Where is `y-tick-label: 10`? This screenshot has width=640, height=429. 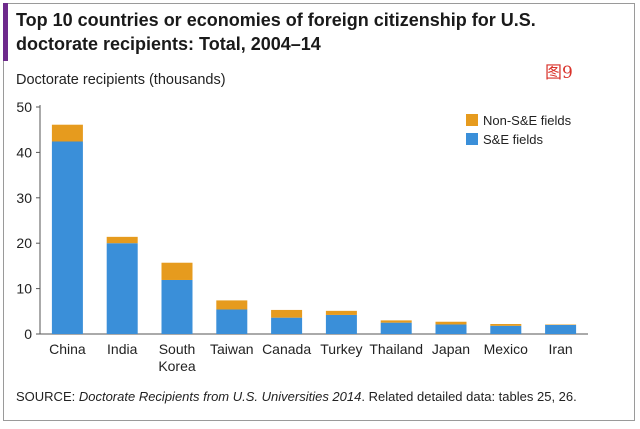 y-tick-label: 10 is located at coordinates (24, 289).